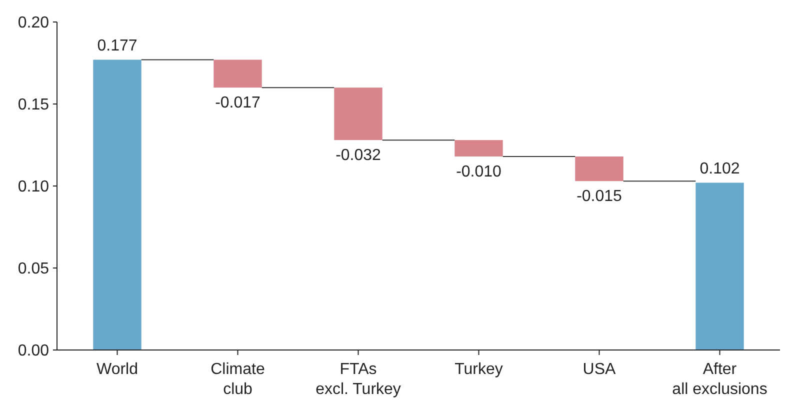  What do you see at coordinates (478, 369) in the screenshot?
I see `x-tick-label: Turkey` at bounding box center [478, 369].